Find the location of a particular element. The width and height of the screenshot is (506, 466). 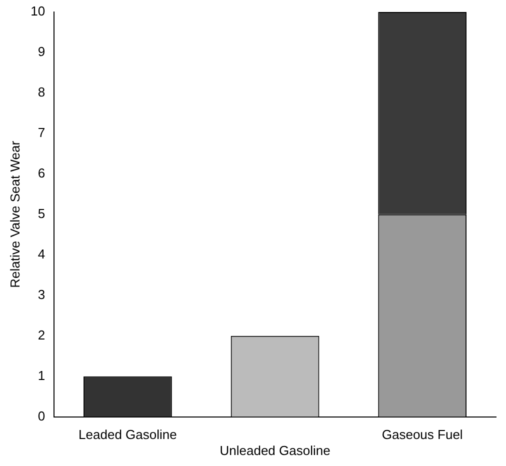

y-tick-label: 8 is located at coordinates (42, 92).